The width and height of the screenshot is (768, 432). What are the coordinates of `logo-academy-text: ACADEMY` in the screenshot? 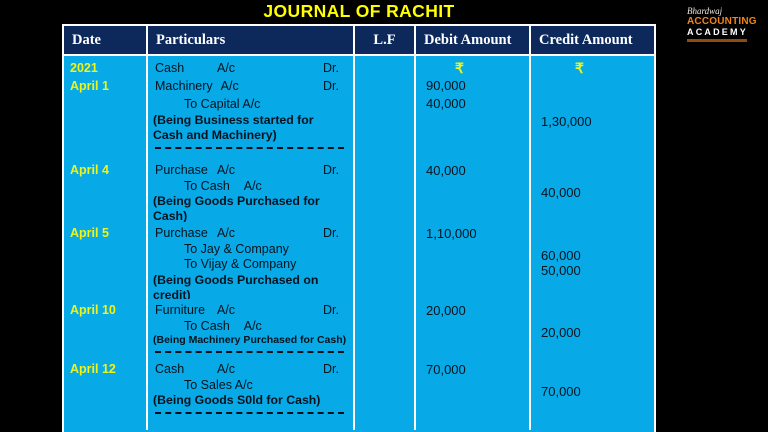 It's located at (717, 32).